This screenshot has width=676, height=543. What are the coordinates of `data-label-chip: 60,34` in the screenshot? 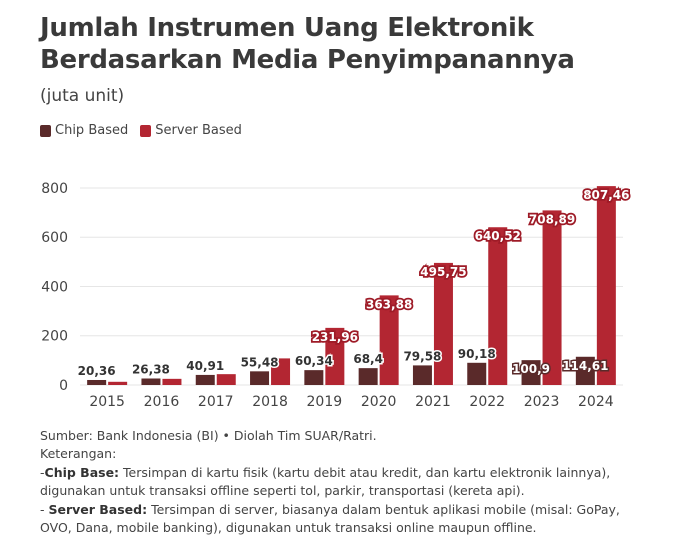 It's located at (314, 361).